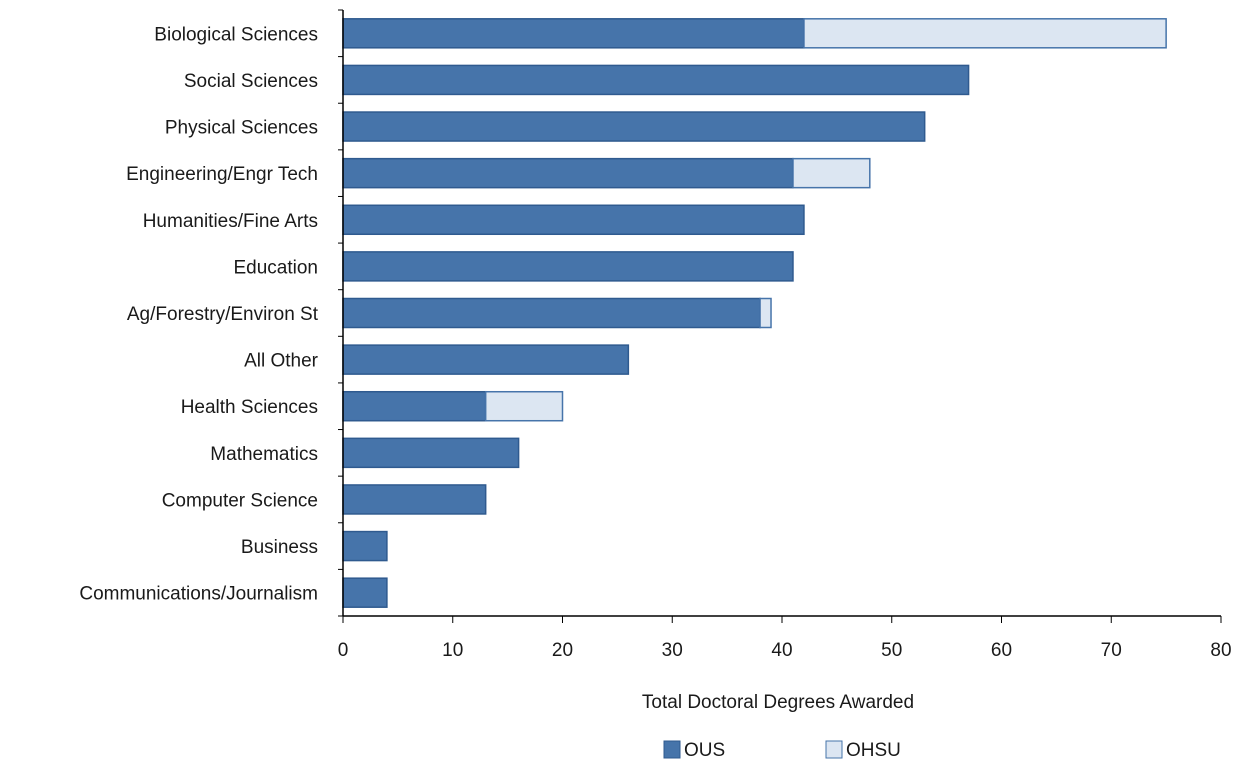  What do you see at coordinates (573, 33) in the screenshot?
I see `bar-ous-biological-sciences` at bounding box center [573, 33].